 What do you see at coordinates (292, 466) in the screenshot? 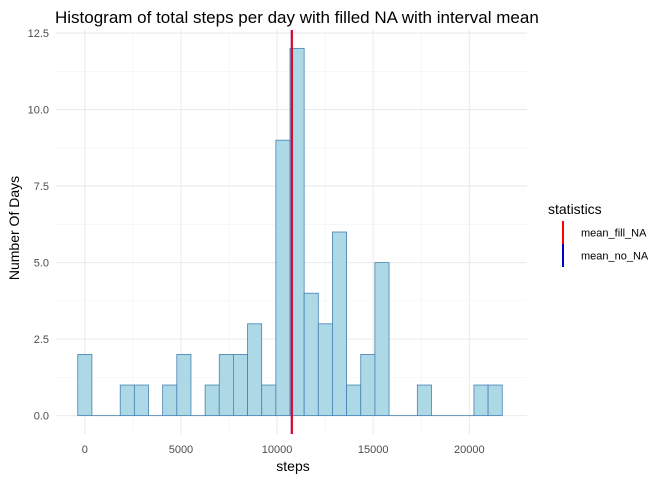
I see `x-axis-title: steps` at bounding box center [292, 466].